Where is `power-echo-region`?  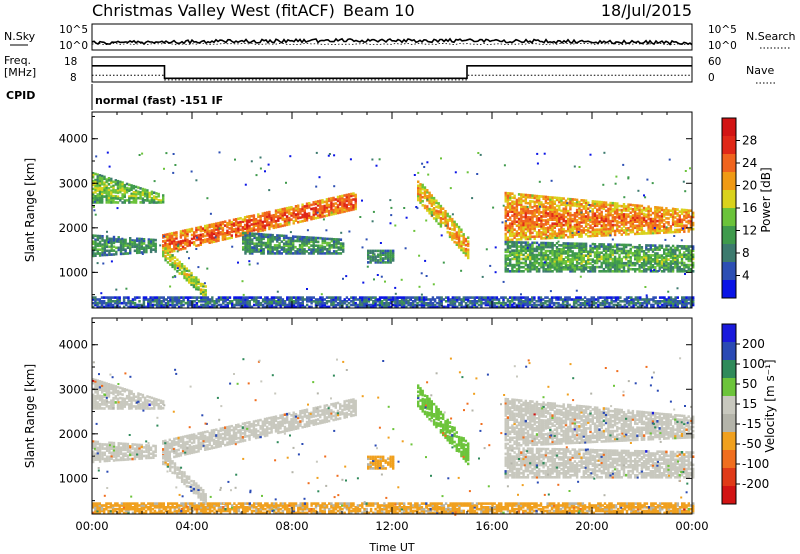
power-echo-region is located at coordinates (381, 256).